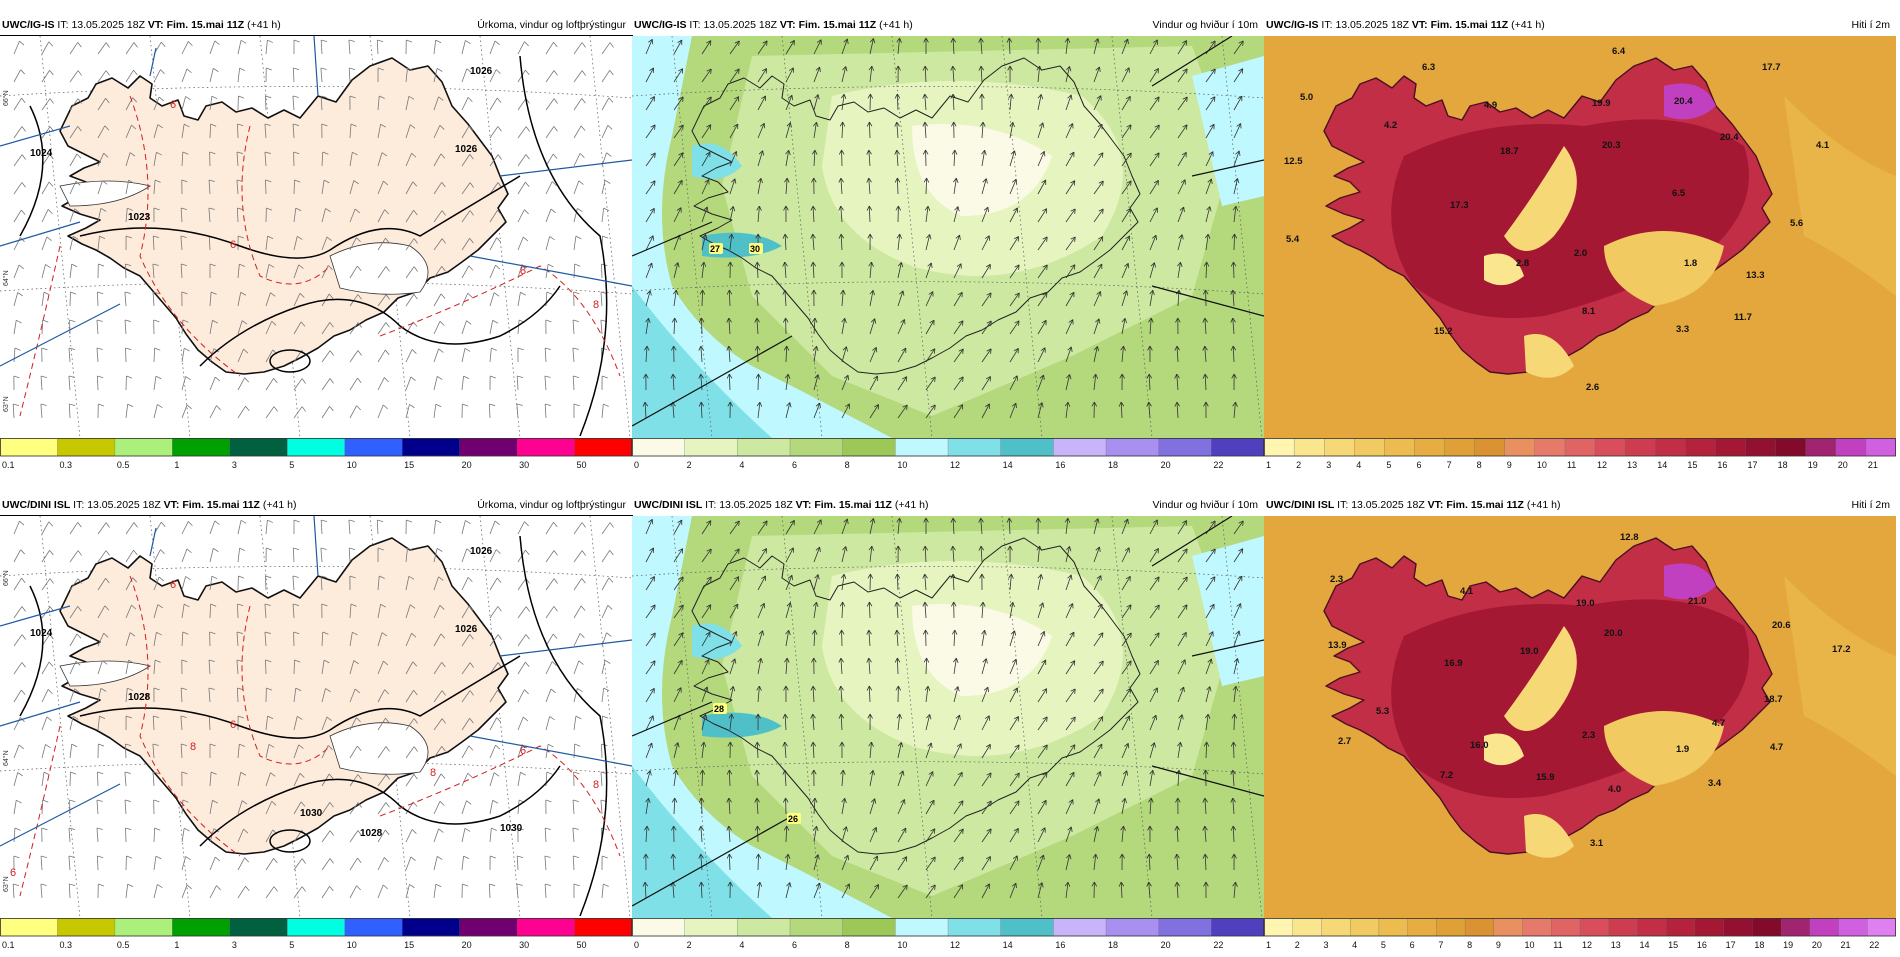 The image size is (1900, 957). I want to click on temperature-label: 6.3, so click(1428, 67).